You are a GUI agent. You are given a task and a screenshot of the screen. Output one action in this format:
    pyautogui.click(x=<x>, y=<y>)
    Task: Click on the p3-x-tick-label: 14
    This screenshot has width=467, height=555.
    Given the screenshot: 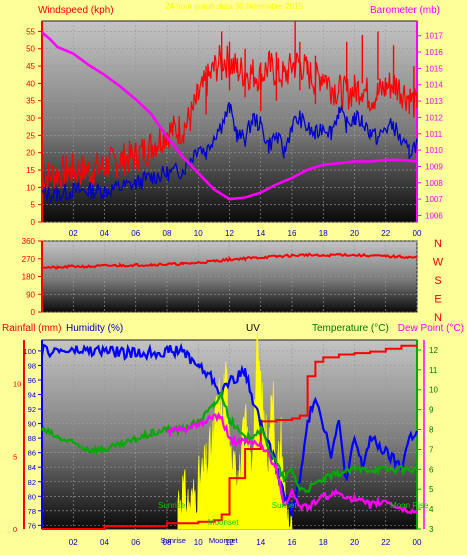 What is the action you would take?
    pyautogui.click(x=260, y=542)
    